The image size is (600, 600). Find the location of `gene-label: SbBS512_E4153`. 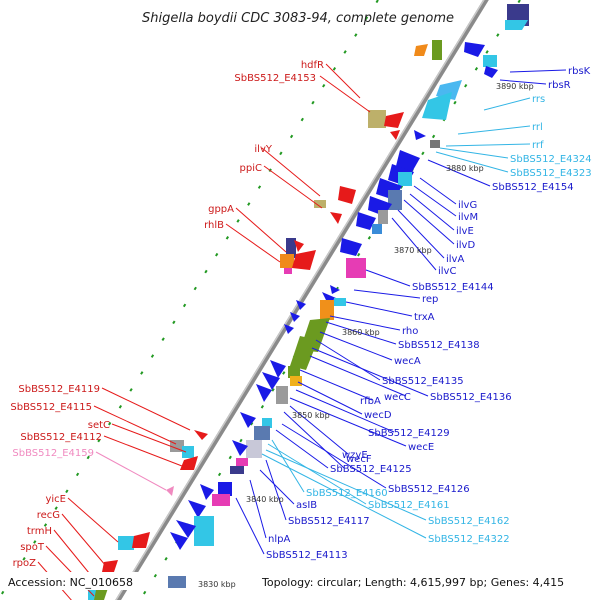

gene-label: SbBS512_E4153 is located at coordinates (275, 78).